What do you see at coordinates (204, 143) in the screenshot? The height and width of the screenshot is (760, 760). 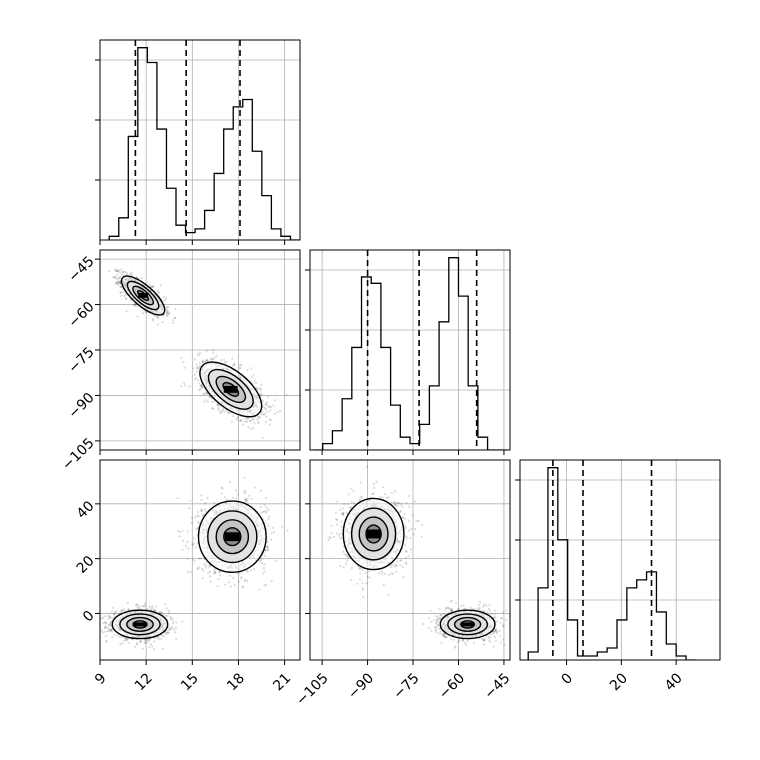 I see `histogram-step` at bounding box center [204, 143].